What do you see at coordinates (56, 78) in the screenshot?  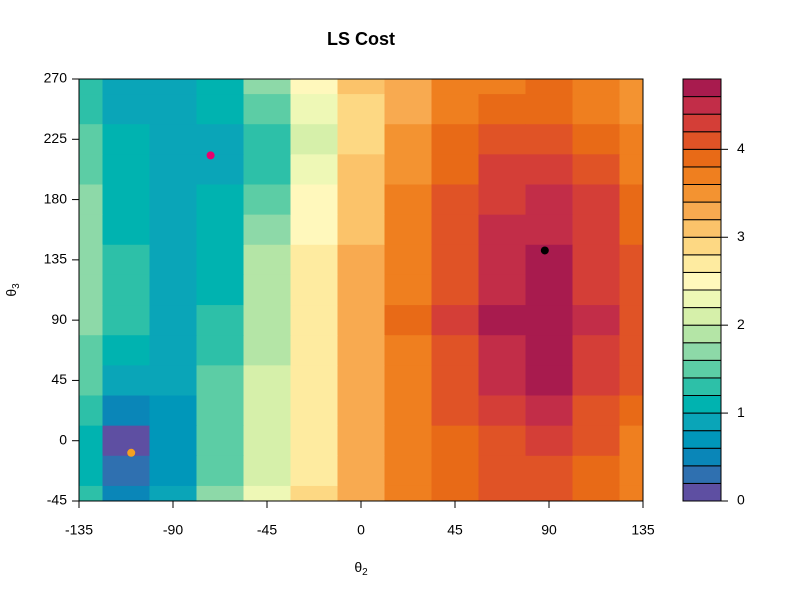 I see `y-tick-label: 270` at bounding box center [56, 78].